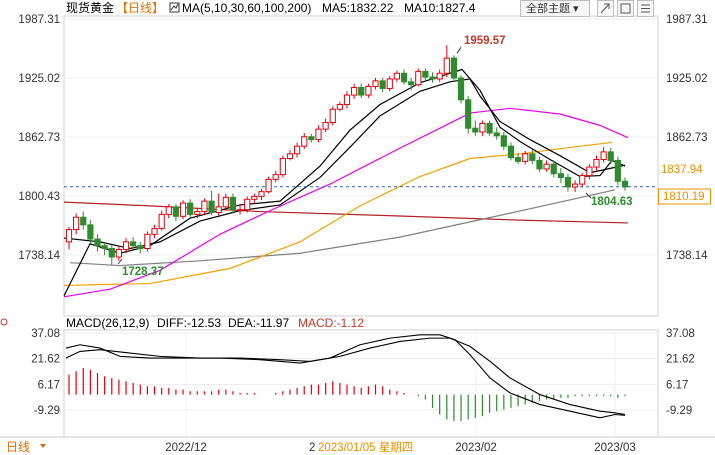 The height and width of the screenshot is (455, 715). Describe the element at coordinates (687, 79) in the screenshot. I see `y-tick-right: 1925.02` at that location.